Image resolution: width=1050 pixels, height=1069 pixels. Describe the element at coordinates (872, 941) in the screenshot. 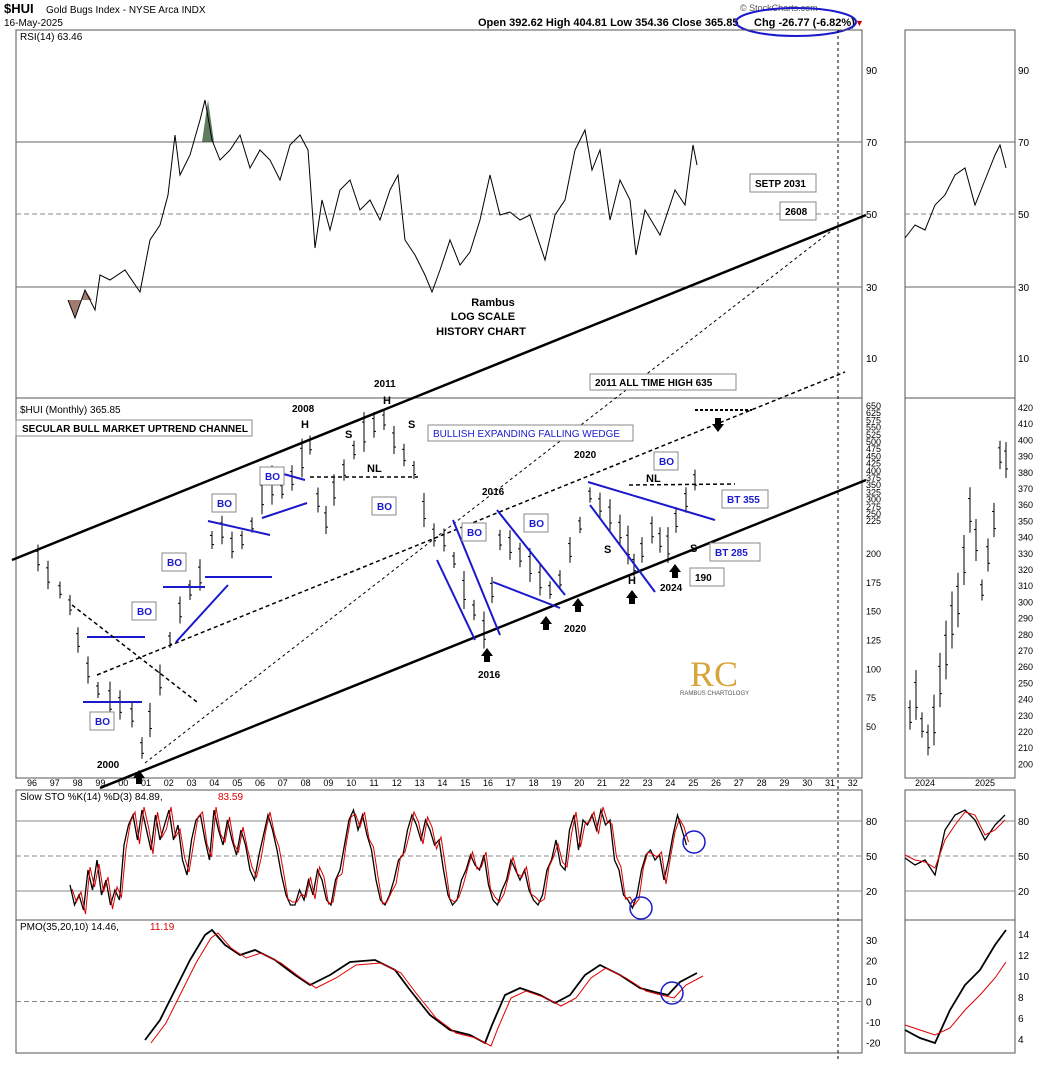

I see `pmo-tick-label: 30` at that location.